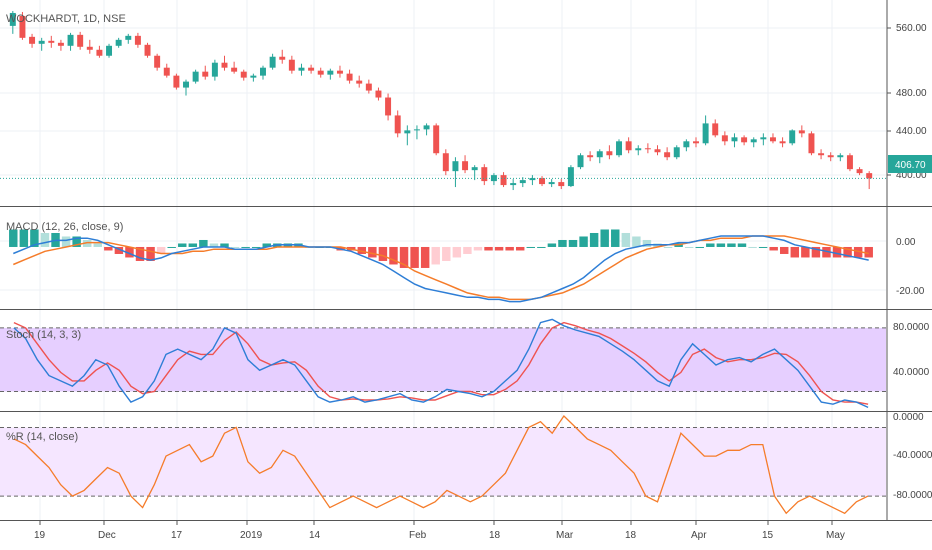  I want to click on wr-tick-neg40: -40.0000, so click(912, 455).